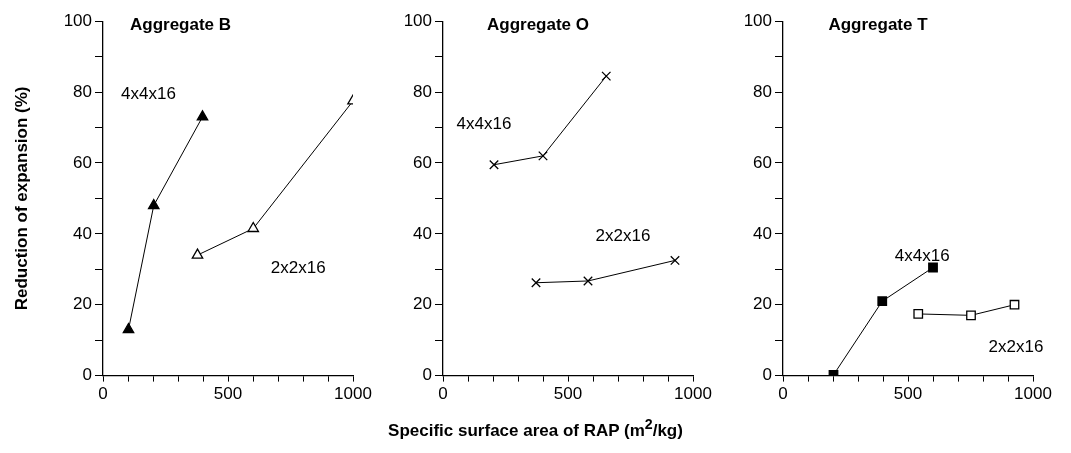  I want to click on chart-title: Aggregate T, so click(878, 24).